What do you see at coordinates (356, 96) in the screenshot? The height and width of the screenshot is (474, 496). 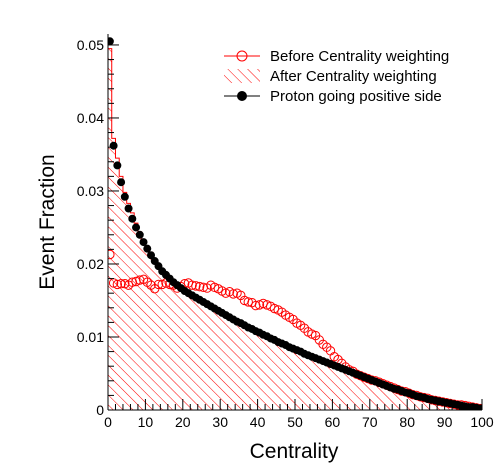 I see `legend-label: Proton going positive side` at bounding box center [356, 96].